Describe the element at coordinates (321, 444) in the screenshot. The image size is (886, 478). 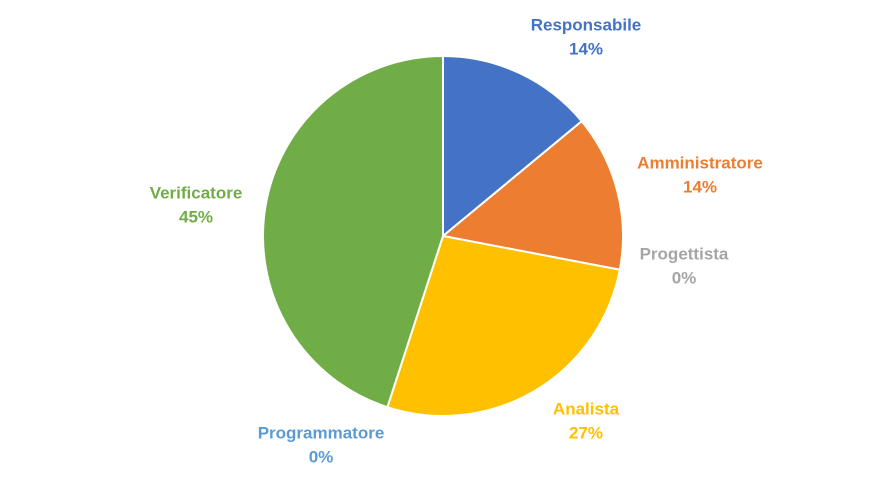
I see `data-label-programmatore: Programmatore 0%` at that location.